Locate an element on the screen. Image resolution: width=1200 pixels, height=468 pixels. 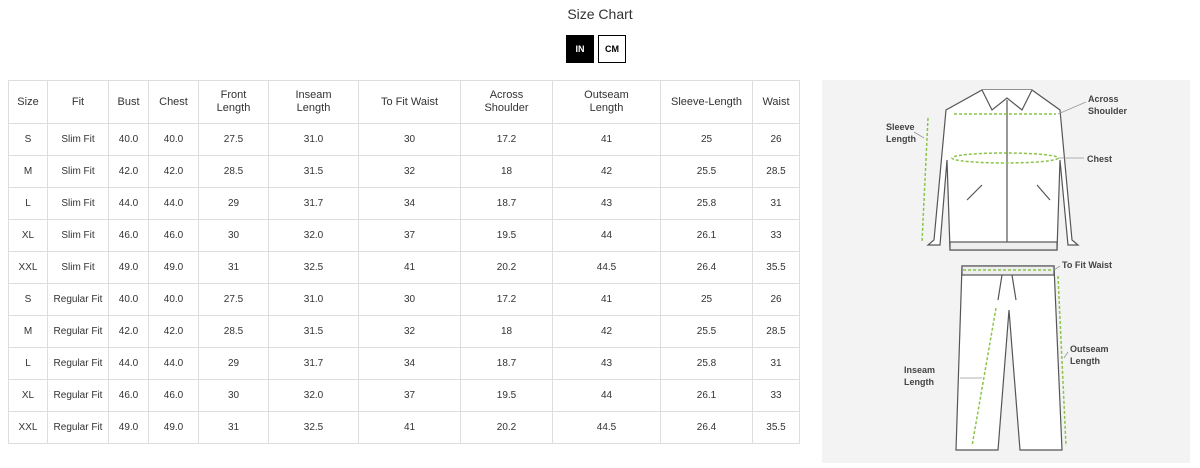
column-header: Bust is located at coordinates (128, 102).